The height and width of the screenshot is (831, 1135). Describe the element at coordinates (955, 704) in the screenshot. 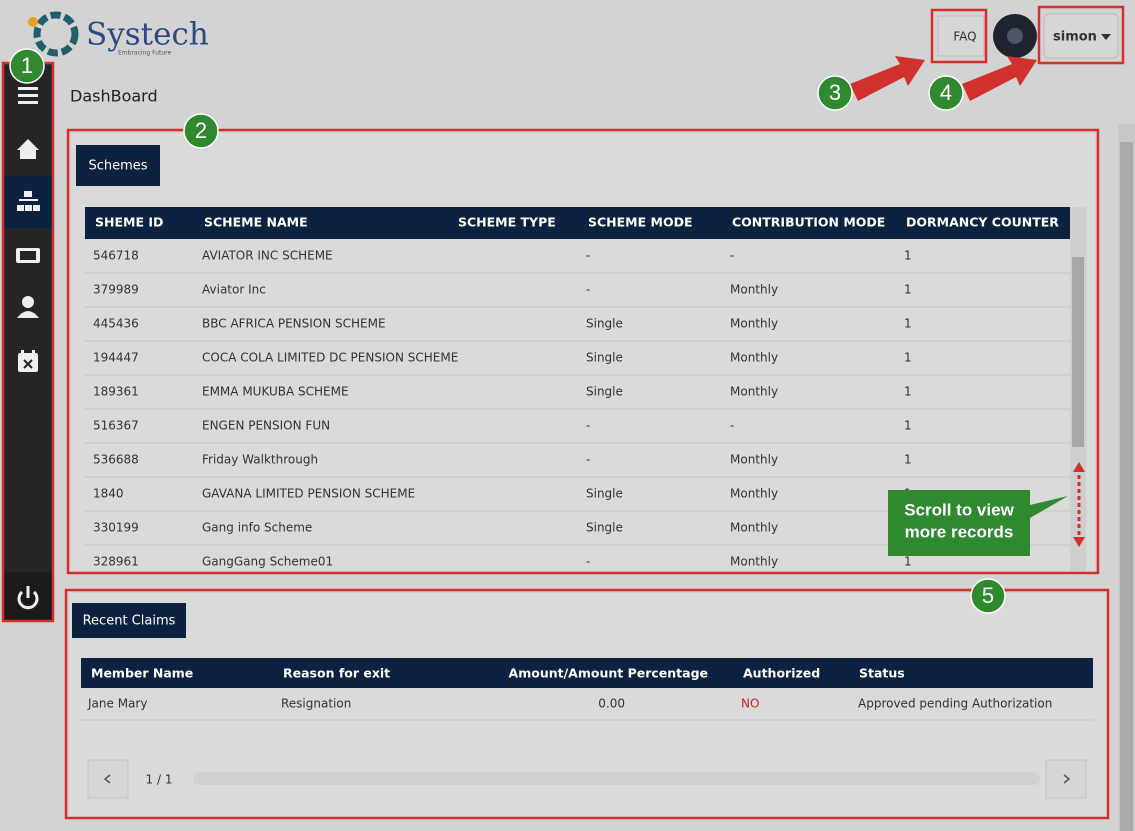

I see `cell: Approved pending Authorization` at that location.